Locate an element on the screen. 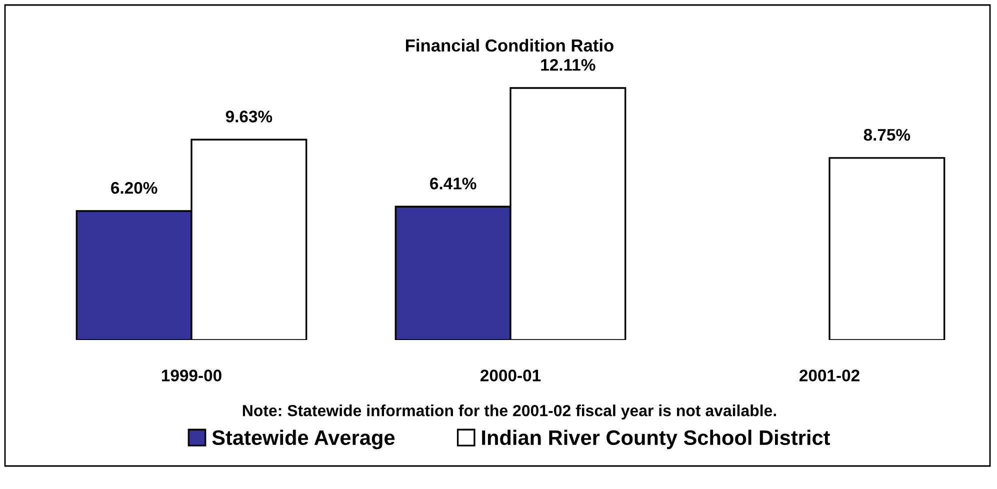  data-label: 9.63% is located at coordinates (249, 116).